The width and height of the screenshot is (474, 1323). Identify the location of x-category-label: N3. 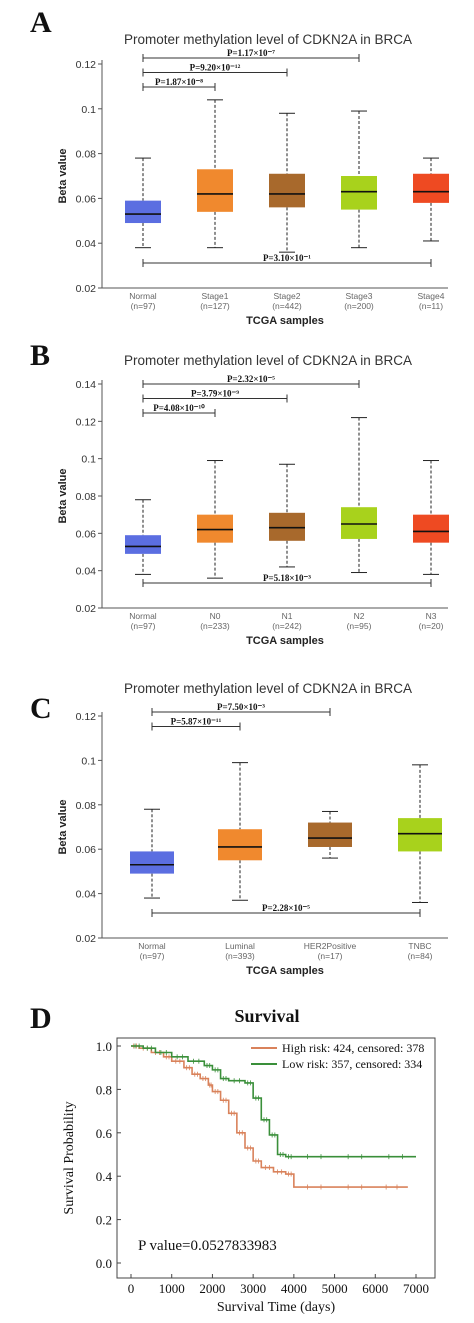
(431, 616).